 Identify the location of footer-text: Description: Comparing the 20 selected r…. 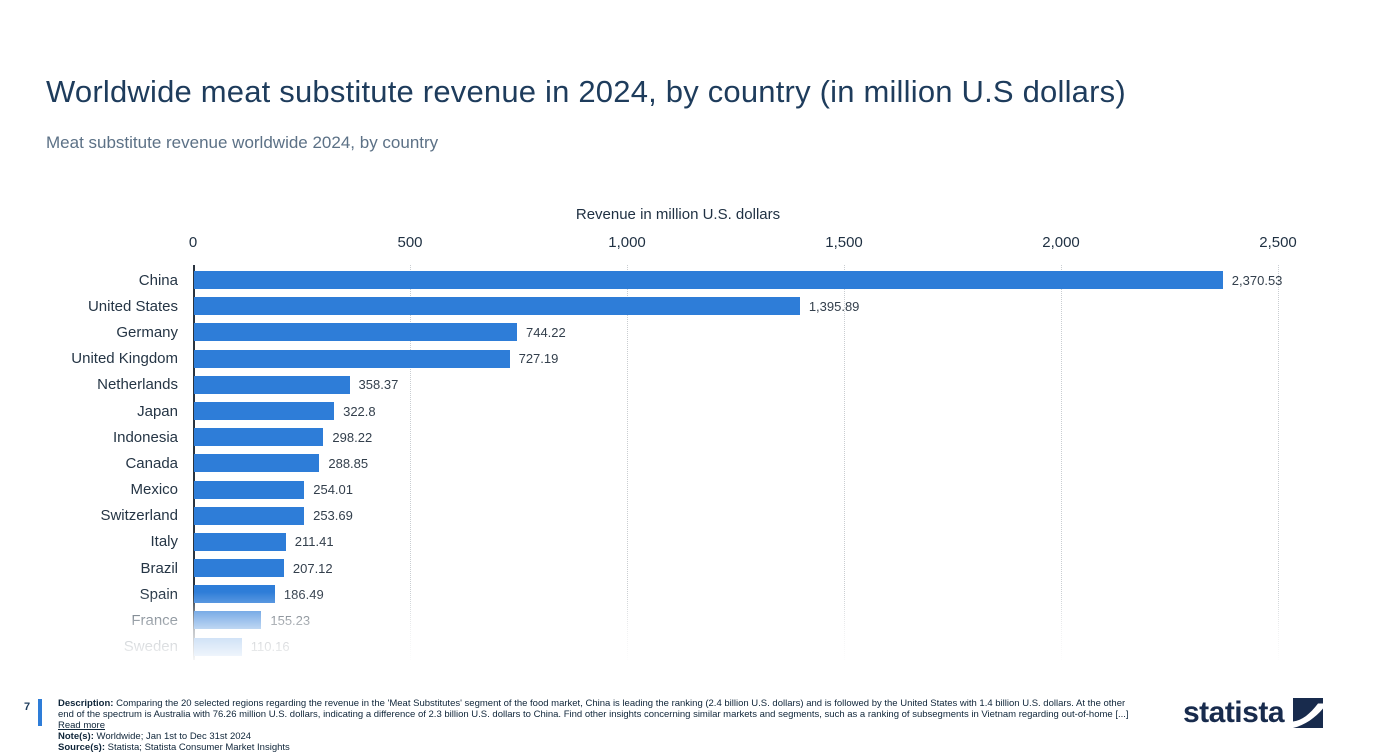
(597, 725).